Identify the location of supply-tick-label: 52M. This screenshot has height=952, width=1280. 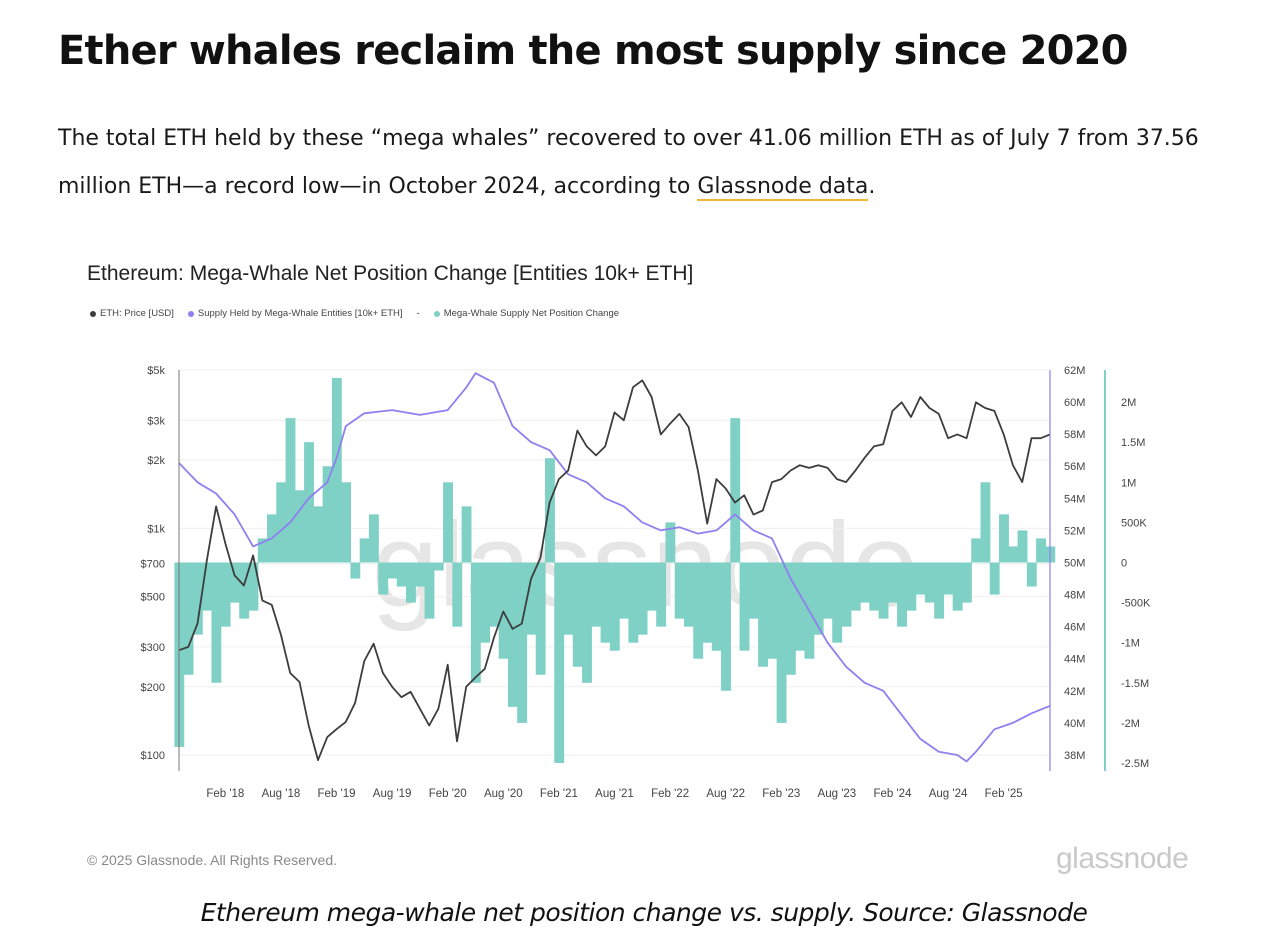
(1074, 531).